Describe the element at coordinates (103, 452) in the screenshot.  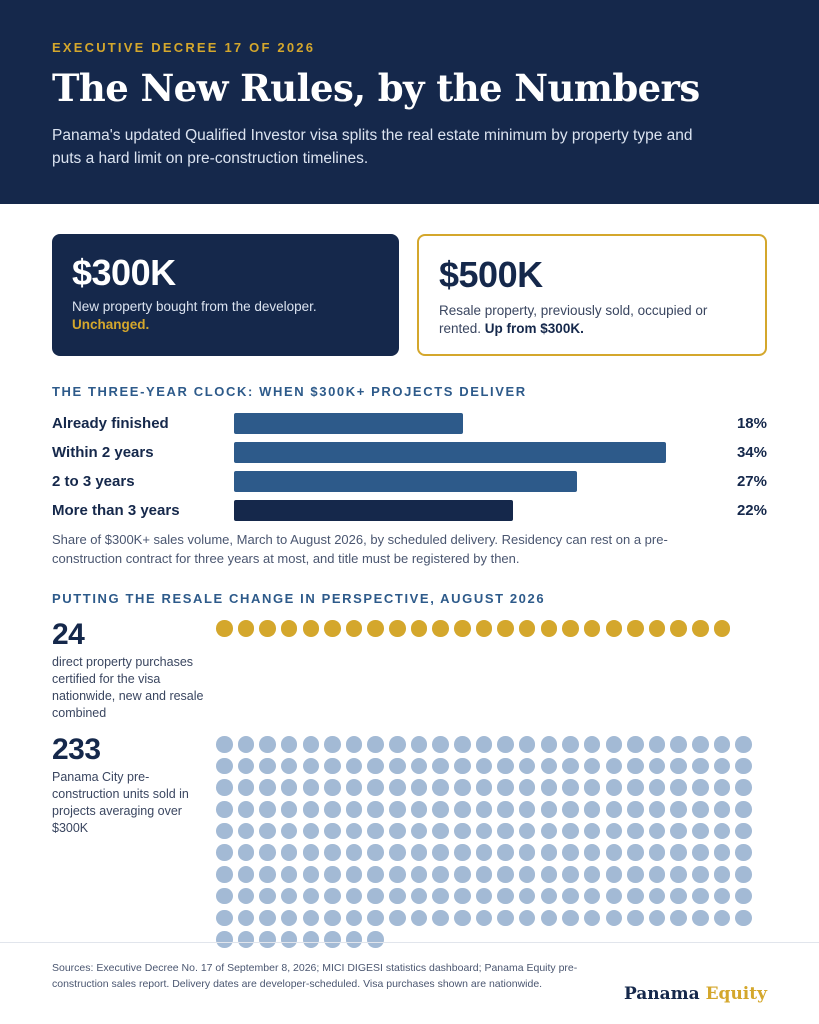
I see `bar-category-label: Within 2 years` at that location.